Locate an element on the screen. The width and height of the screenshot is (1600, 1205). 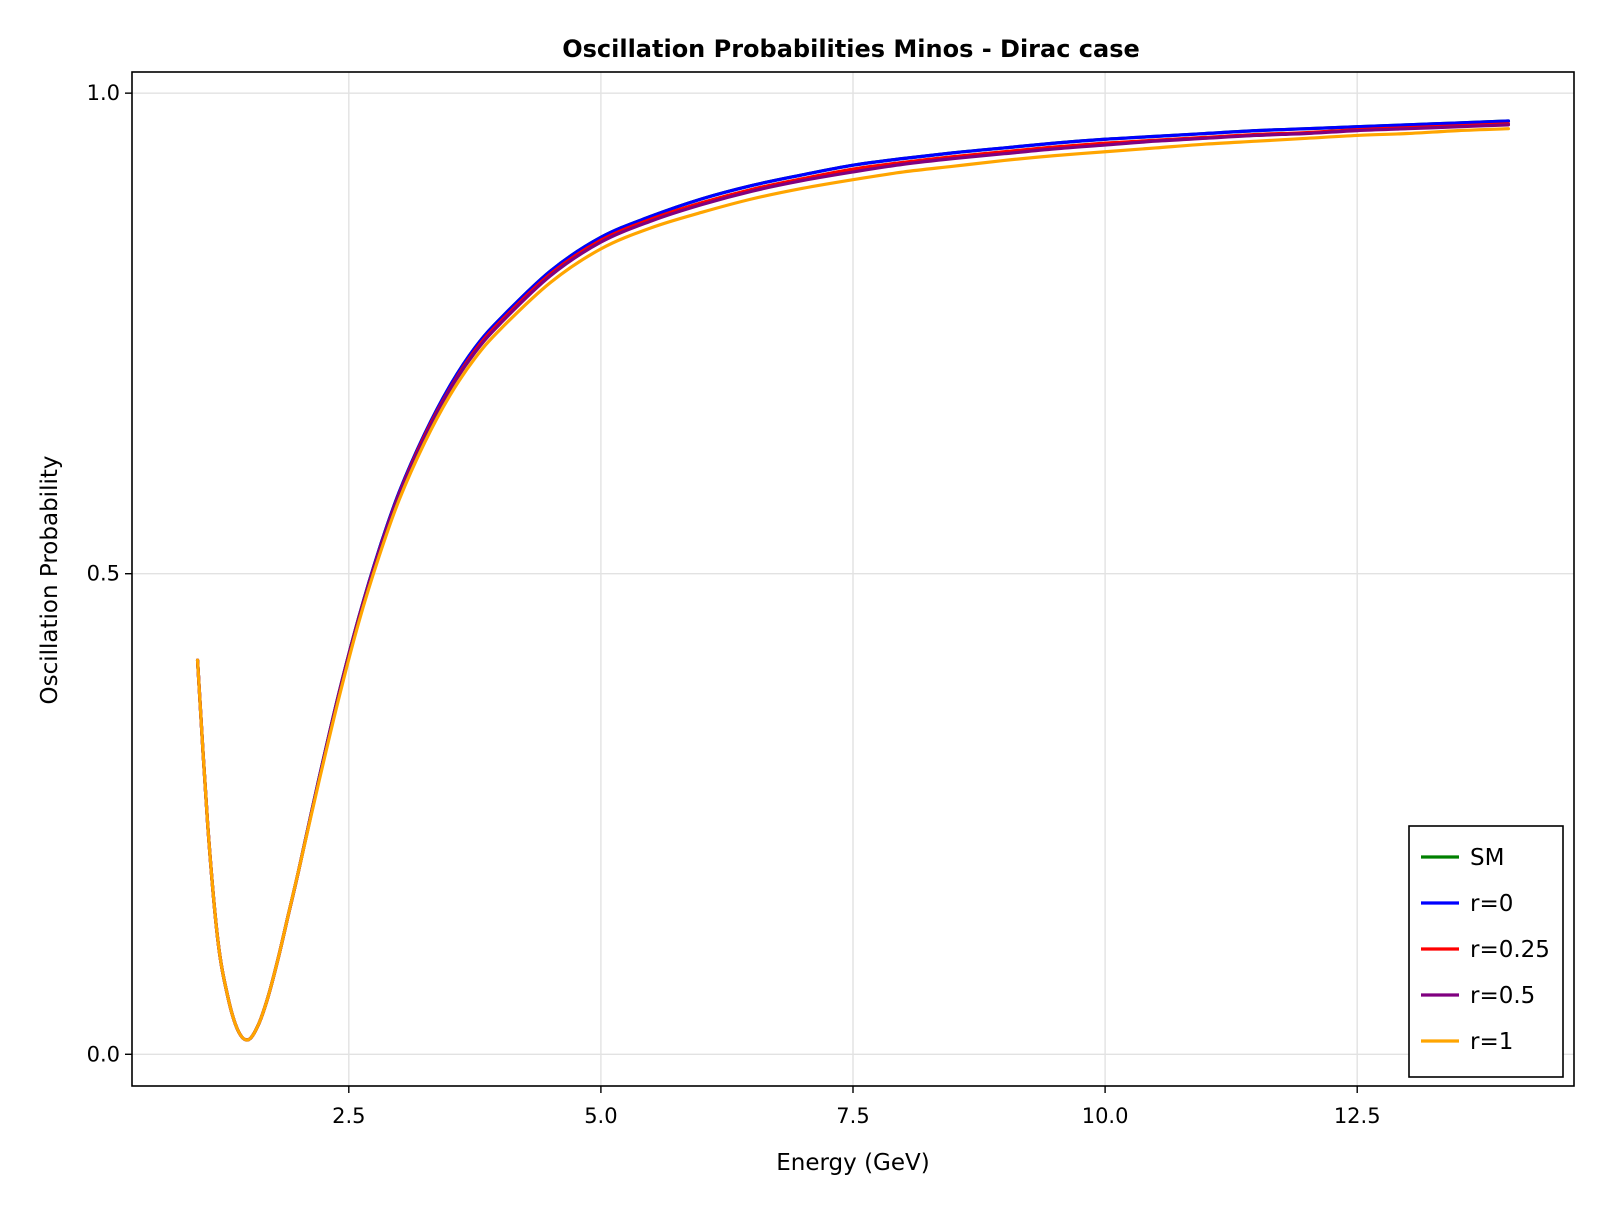
legend-label: SM is located at coordinates (1487, 858).